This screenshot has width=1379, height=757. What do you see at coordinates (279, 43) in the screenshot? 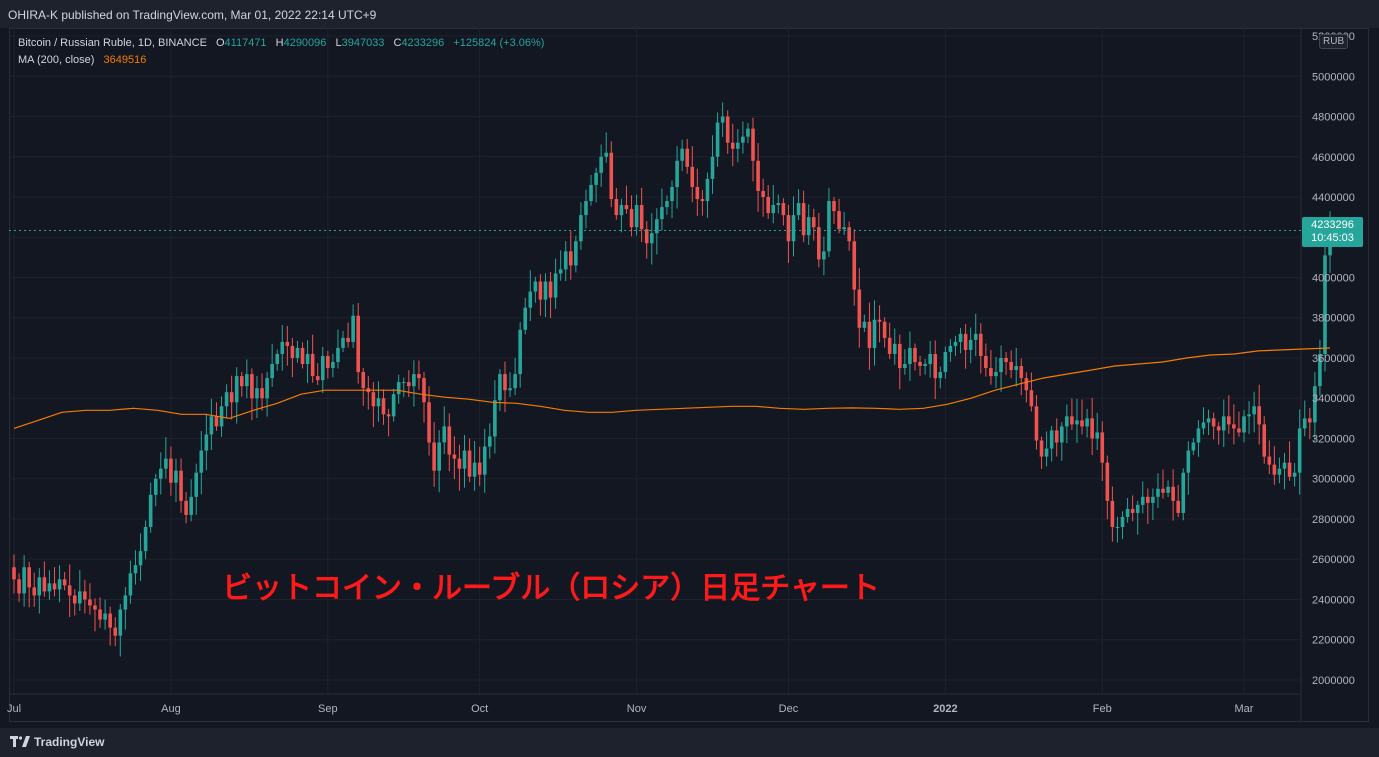
I see `high-label: H` at bounding box center [279, 43].